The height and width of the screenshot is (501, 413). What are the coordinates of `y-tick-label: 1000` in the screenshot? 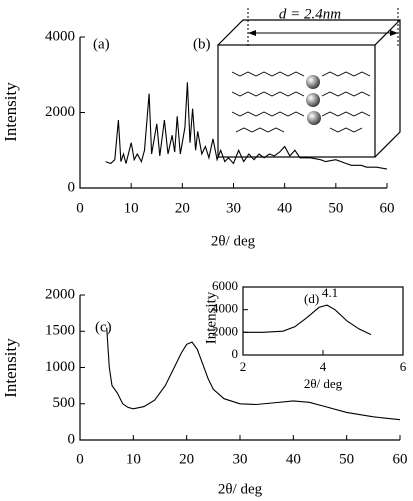 It's located at (60, 367).